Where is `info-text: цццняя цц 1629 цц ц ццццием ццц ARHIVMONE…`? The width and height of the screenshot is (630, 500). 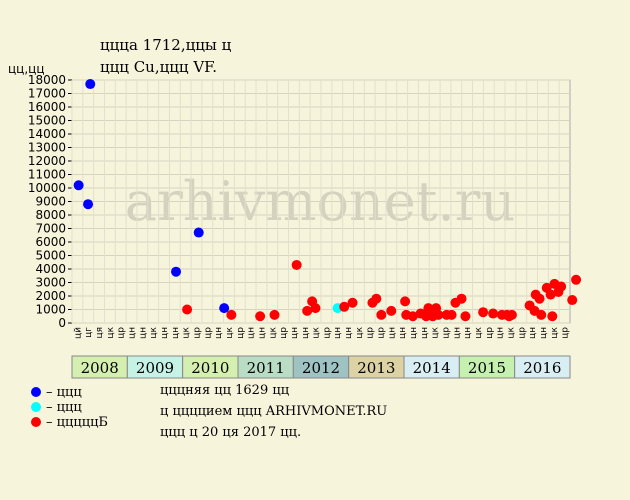
info-text: цццняя цц 1629 цц ц ццццием ццц ARHIVMONE… is located at coordinates (273, 411).